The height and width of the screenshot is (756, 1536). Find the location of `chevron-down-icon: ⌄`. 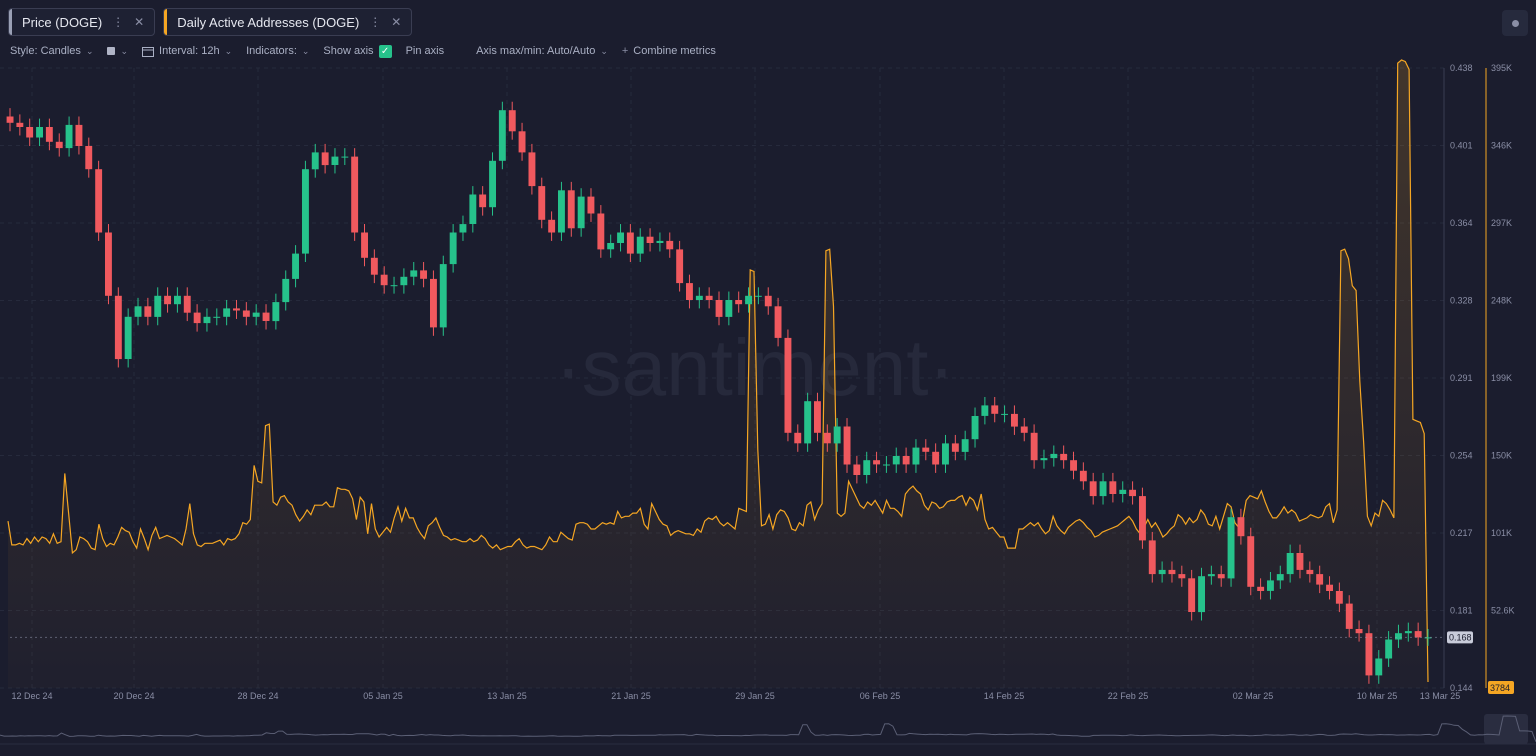

chevron-down-icon: ⌄ is located at coordinates (124, 50).